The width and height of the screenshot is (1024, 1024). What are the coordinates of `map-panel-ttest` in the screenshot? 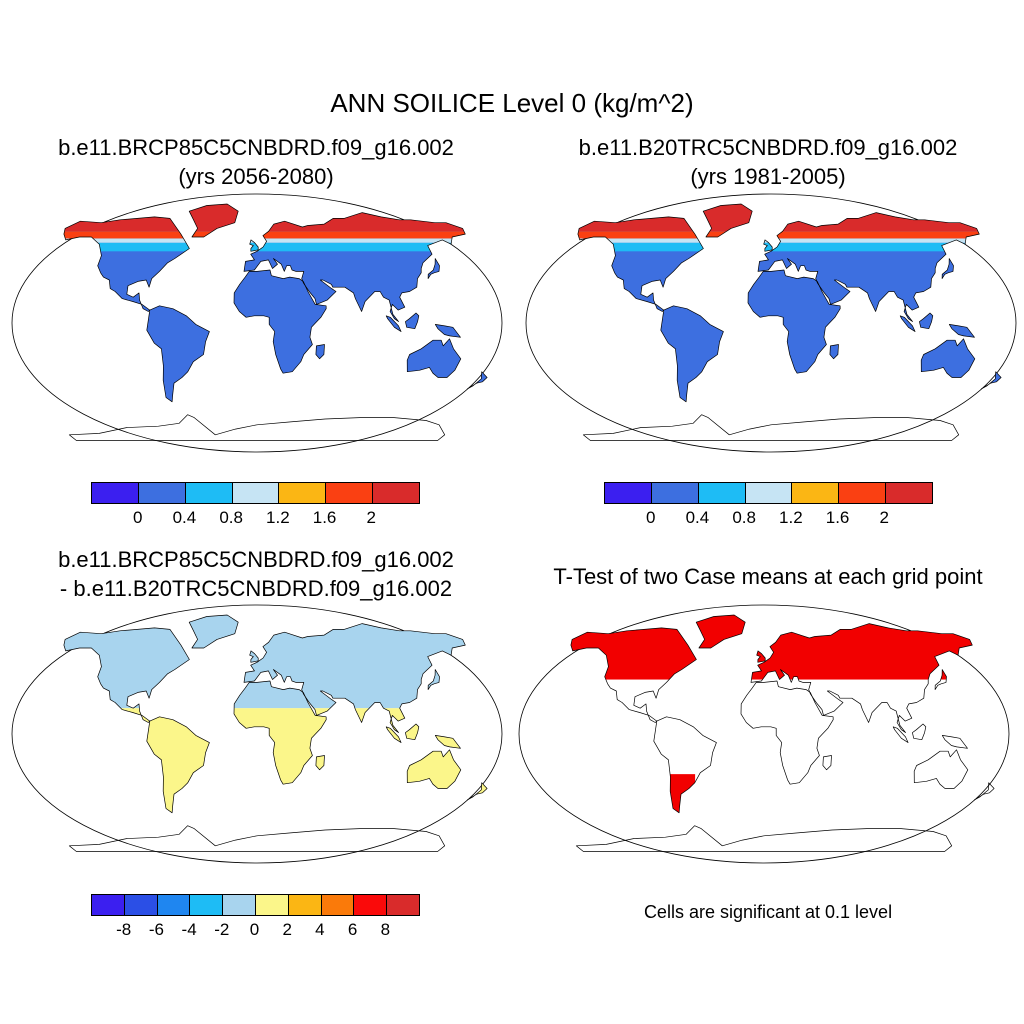 It's located at (764, 734).